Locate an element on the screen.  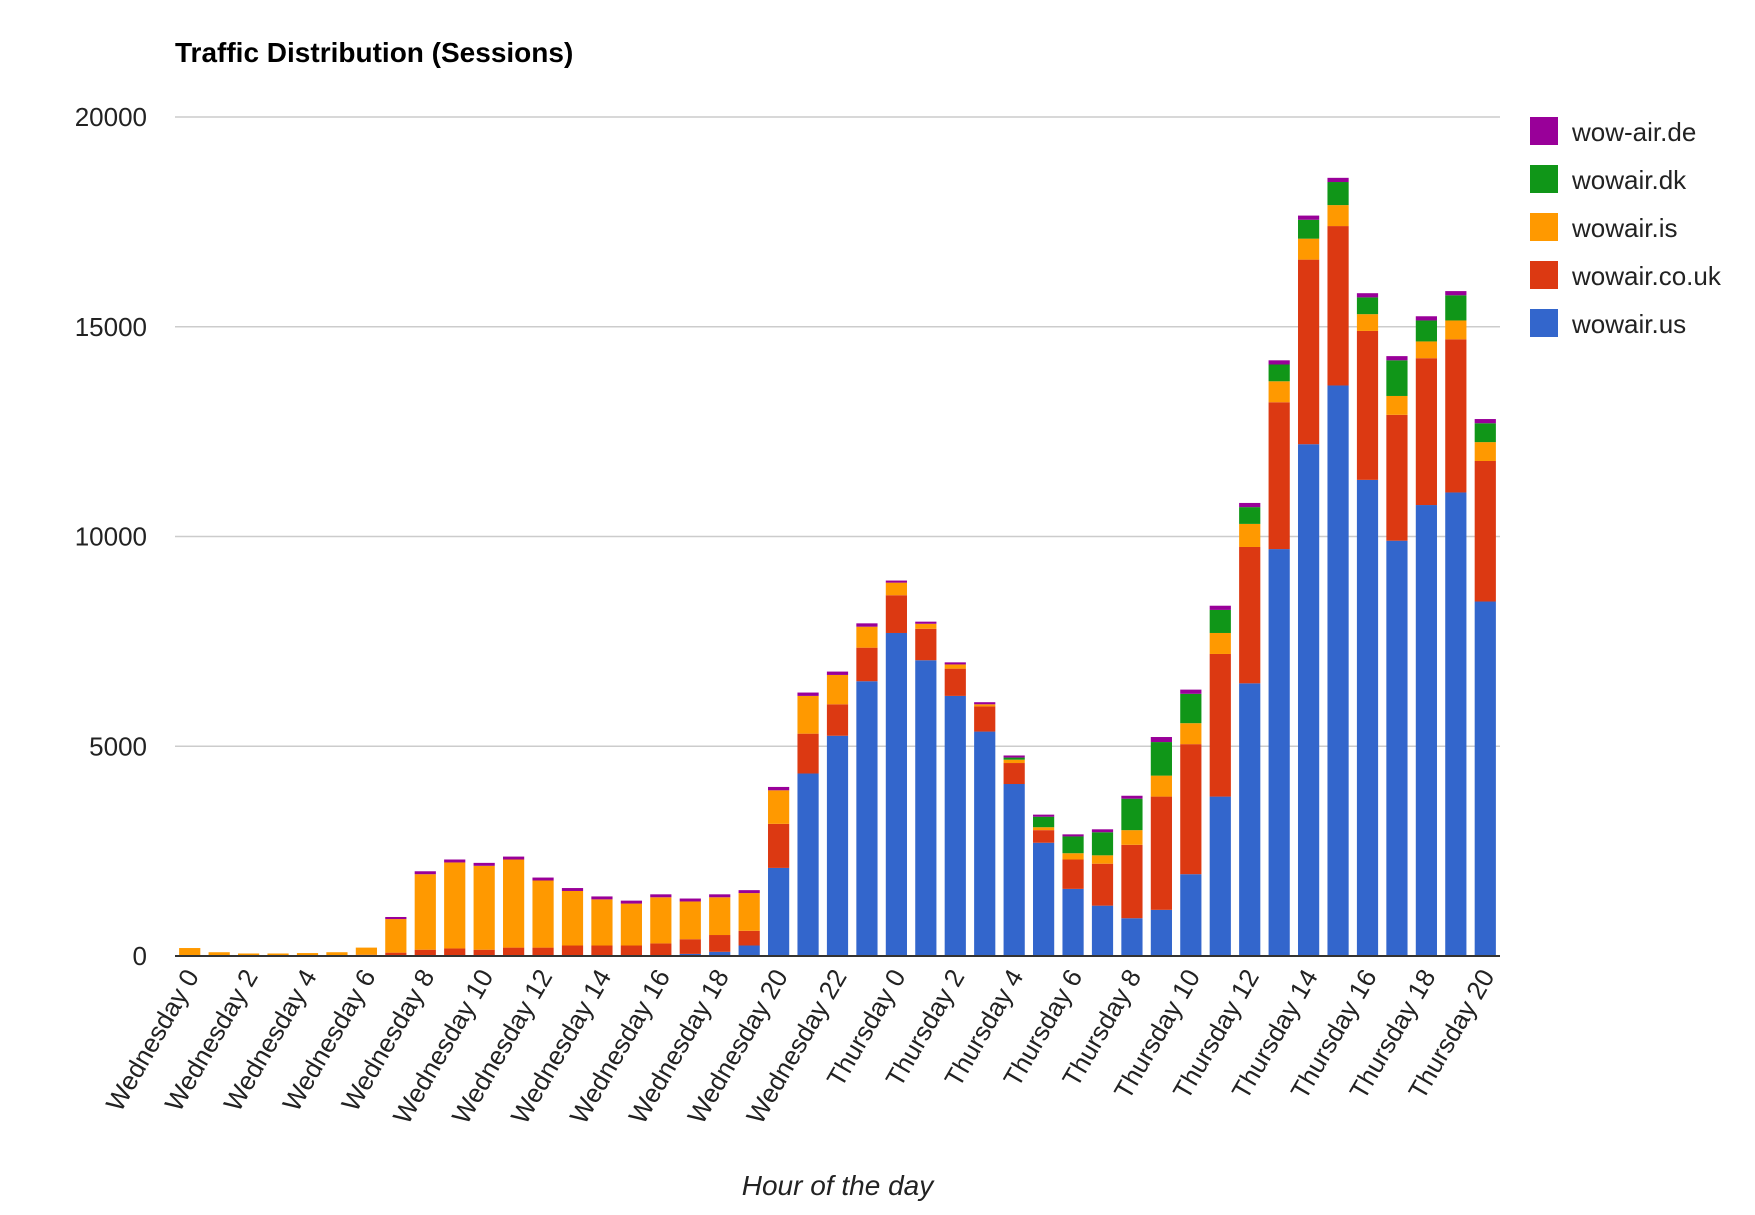
x-axis-label: Hour of the day is located at coordinates (838, 1185).